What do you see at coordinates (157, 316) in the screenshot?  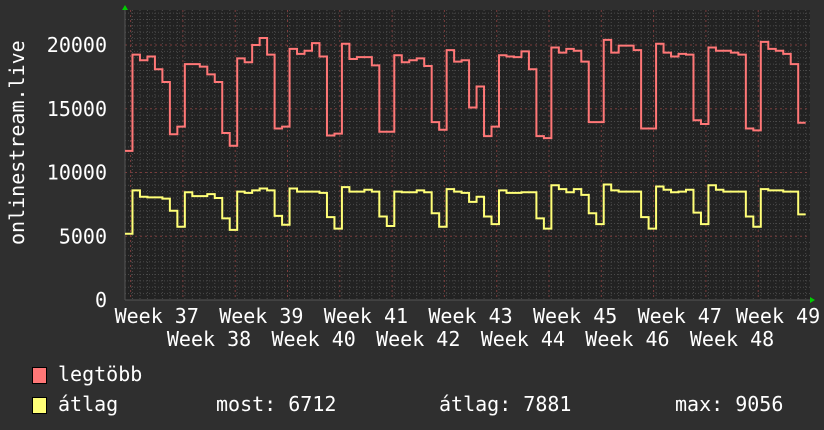 I see `x-tick-label: Week 37` at bounding box center [157, 316].